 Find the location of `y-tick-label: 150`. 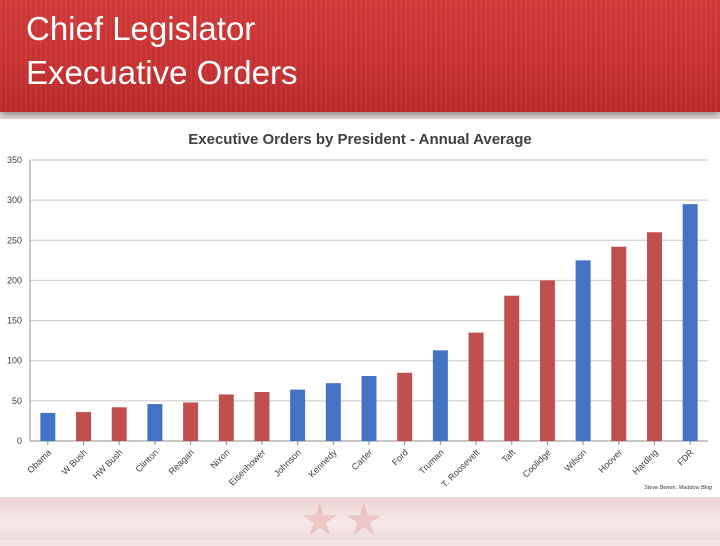

y-tick-label: 150 is located at coordinates (14, 321).